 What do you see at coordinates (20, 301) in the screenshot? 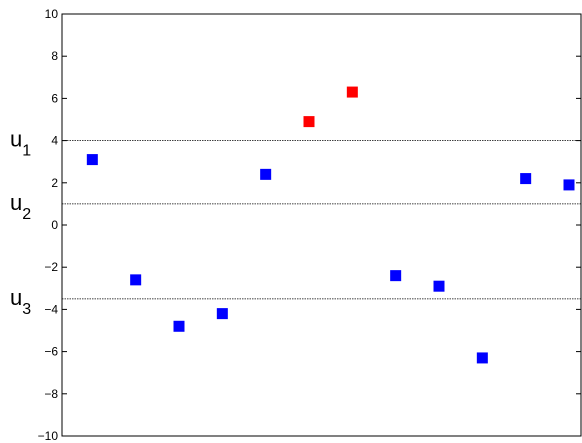
I see `threshold-label: u3` at bounding box center [20, 301].